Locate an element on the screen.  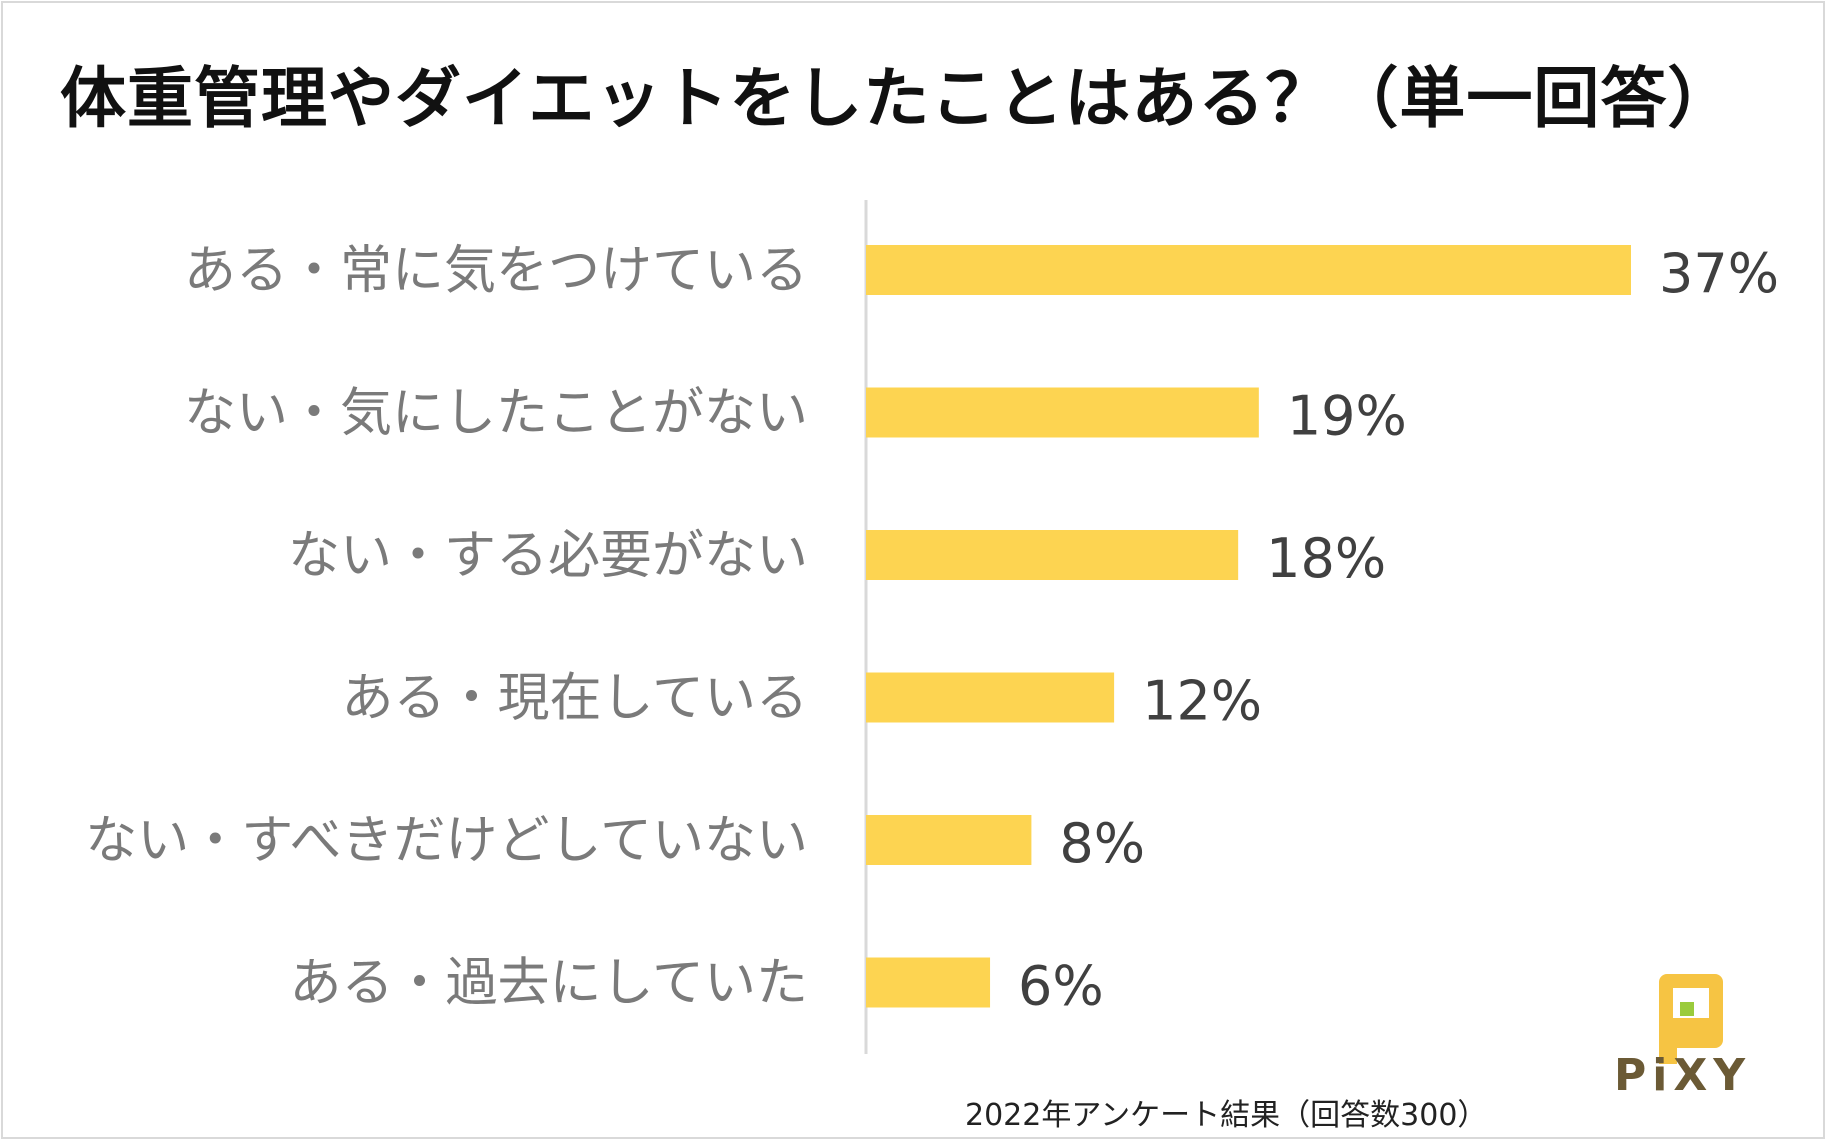
pixy-logo-text: PiXY is located at coordinates (1683, 1075).